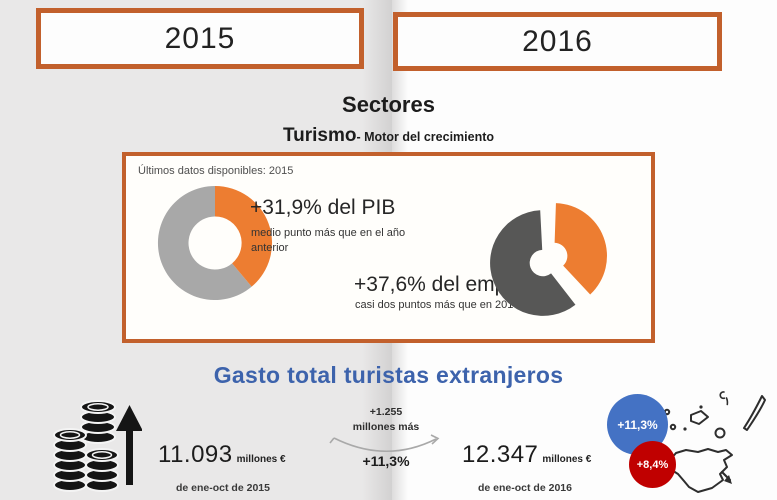 Image resolution: width=777 pixels, height=500 pixels. I want to click on gasto-unit-2015: millones €, so click(261, 459).